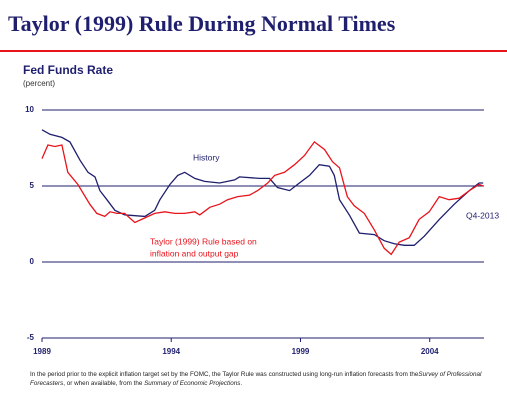 The image size is (507, 406). Describe the element at coordinates (171, 351) in the screenshot. I see `x-tick-label: 1994` at that location.